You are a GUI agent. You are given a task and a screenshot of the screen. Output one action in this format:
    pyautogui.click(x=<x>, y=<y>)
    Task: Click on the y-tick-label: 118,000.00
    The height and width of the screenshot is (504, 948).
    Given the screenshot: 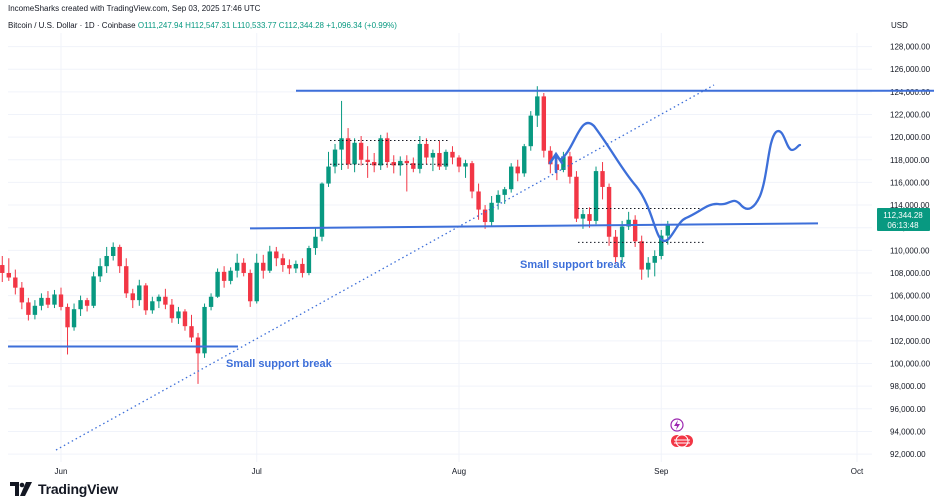 What is the action you would take?
    pyautogui.click(x=910, y=160)
    